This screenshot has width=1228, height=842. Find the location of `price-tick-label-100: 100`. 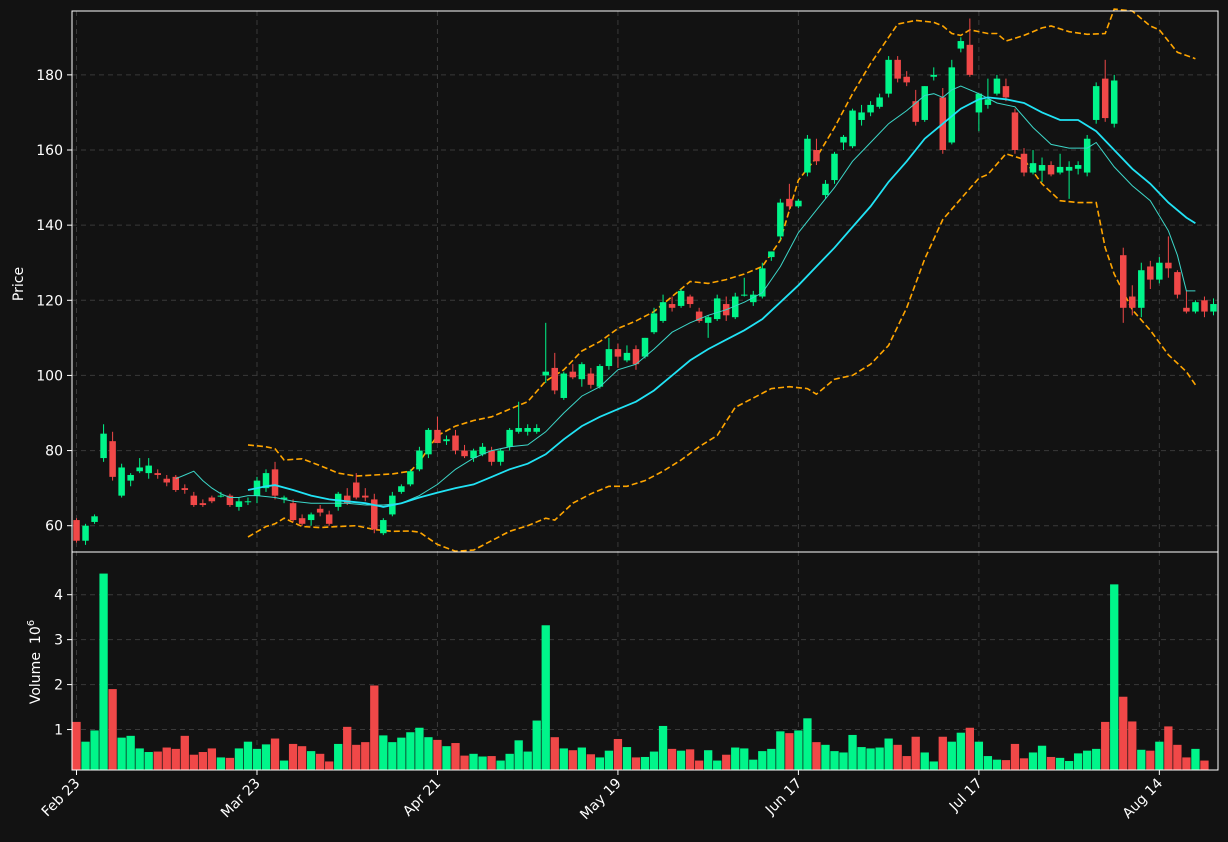

price-tick-label-100: 100 is located at coordinates (49, 376).